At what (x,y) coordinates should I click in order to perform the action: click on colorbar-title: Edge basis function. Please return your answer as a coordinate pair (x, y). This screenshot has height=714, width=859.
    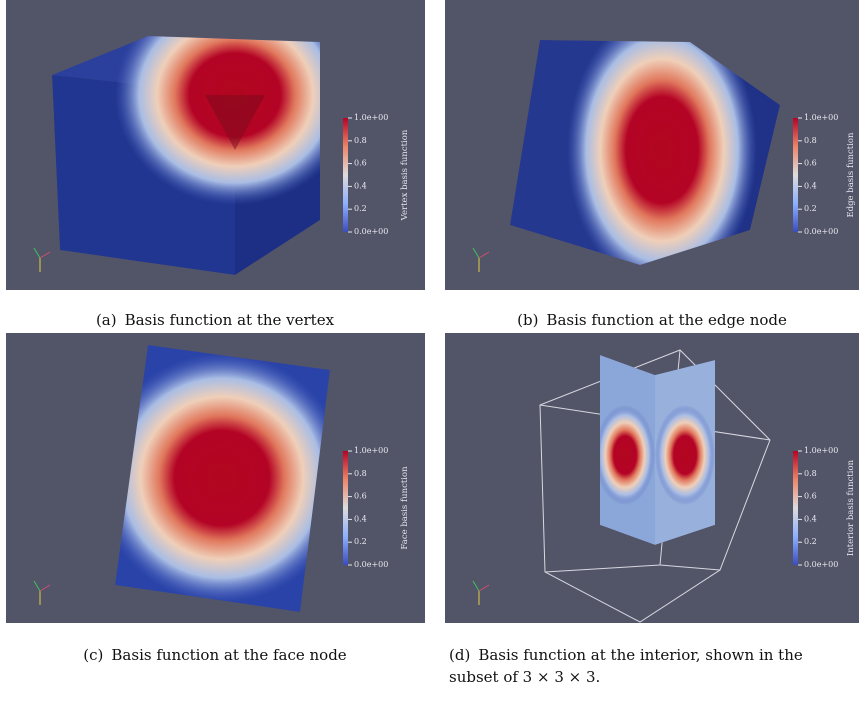
    Looking at the image, I should click on (851, 175).